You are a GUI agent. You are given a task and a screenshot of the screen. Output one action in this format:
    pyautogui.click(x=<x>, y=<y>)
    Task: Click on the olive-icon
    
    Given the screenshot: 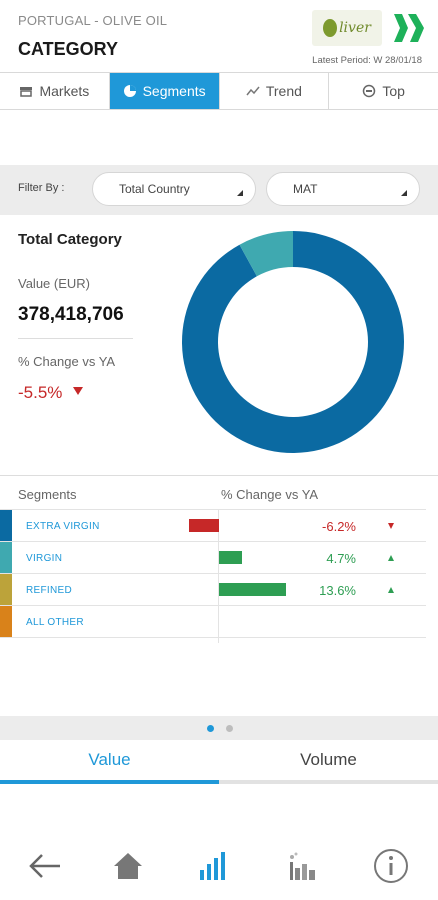 What is the action you would take?
    pyautogui.click(x=330, y=28)
    